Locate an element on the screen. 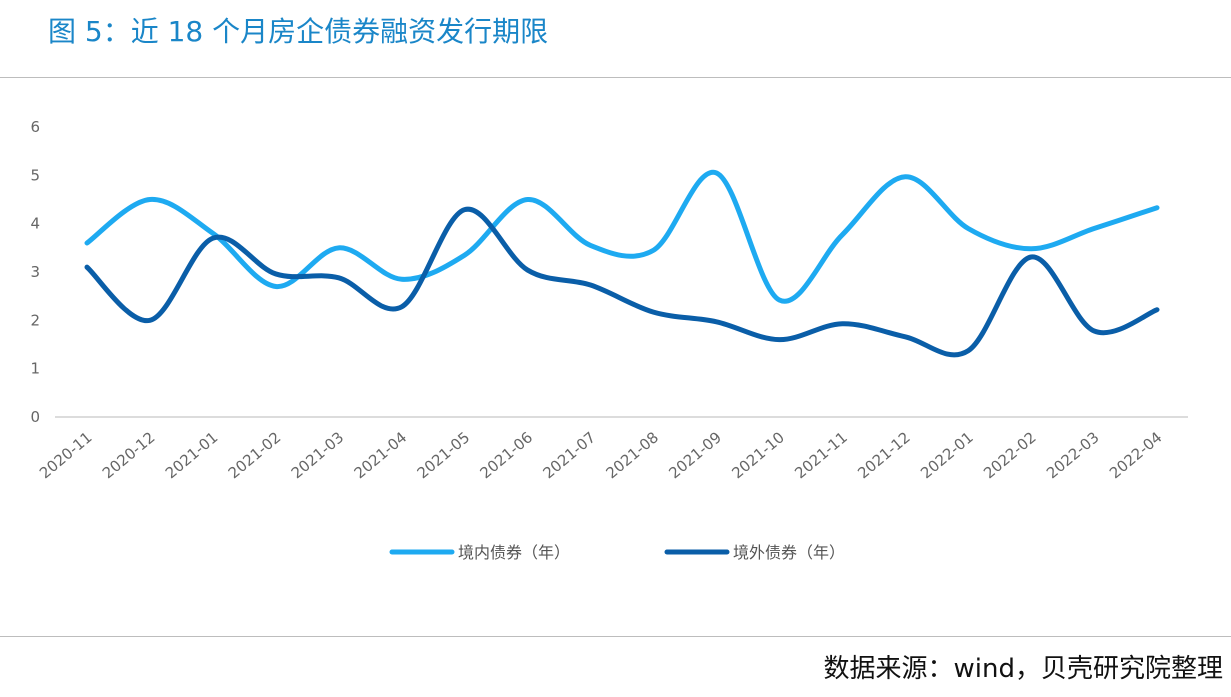 The image size is (1231, 697). x-tick-label: 2021-05 is located at coordinates (444, 455).